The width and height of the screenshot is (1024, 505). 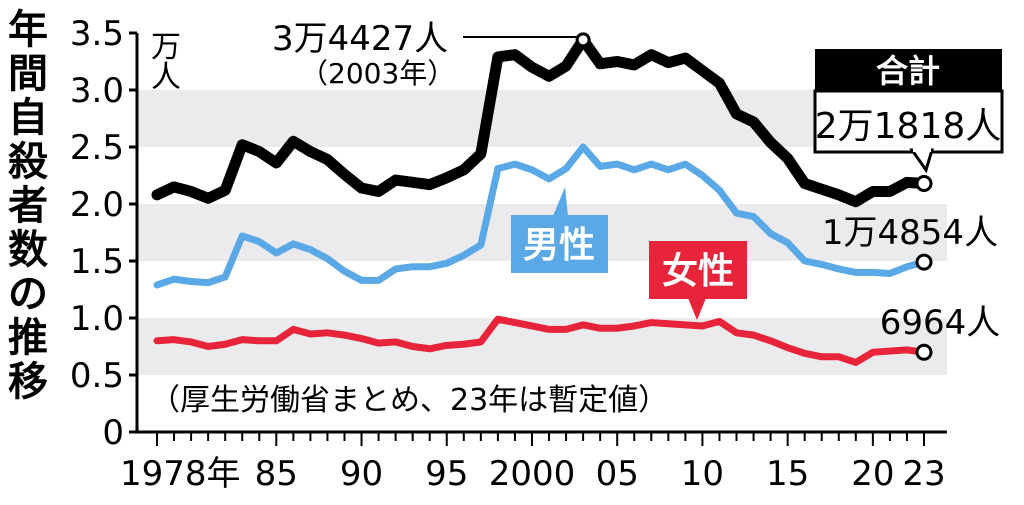 I want to click on female-callout-tail, so click(x=697, y=309).